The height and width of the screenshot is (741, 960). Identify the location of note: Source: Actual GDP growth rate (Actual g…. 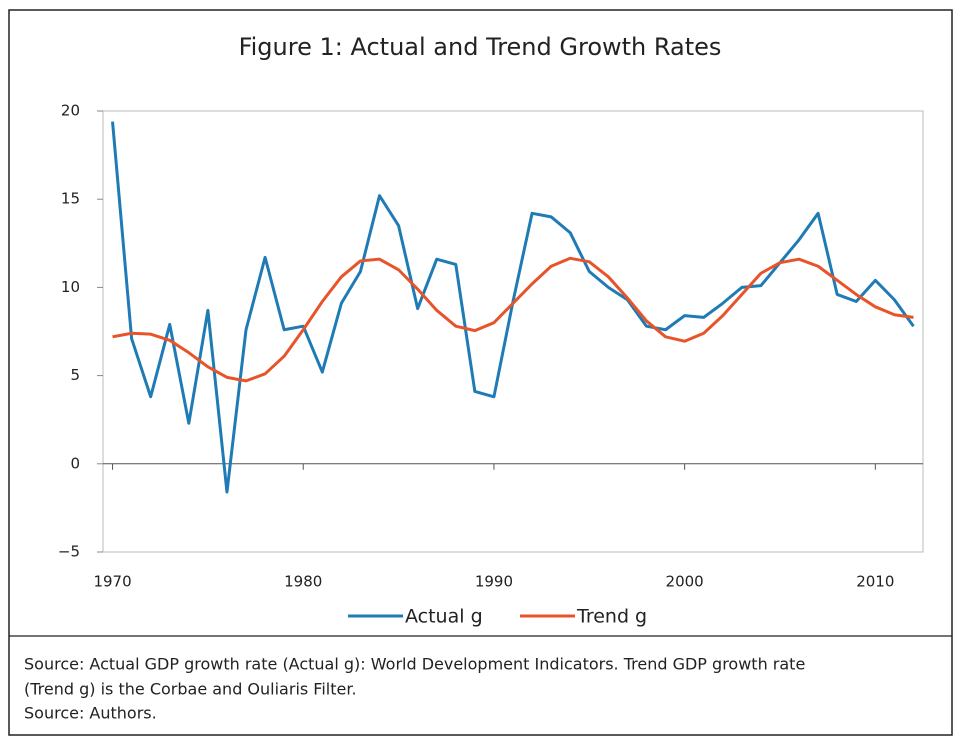
(414, 664).